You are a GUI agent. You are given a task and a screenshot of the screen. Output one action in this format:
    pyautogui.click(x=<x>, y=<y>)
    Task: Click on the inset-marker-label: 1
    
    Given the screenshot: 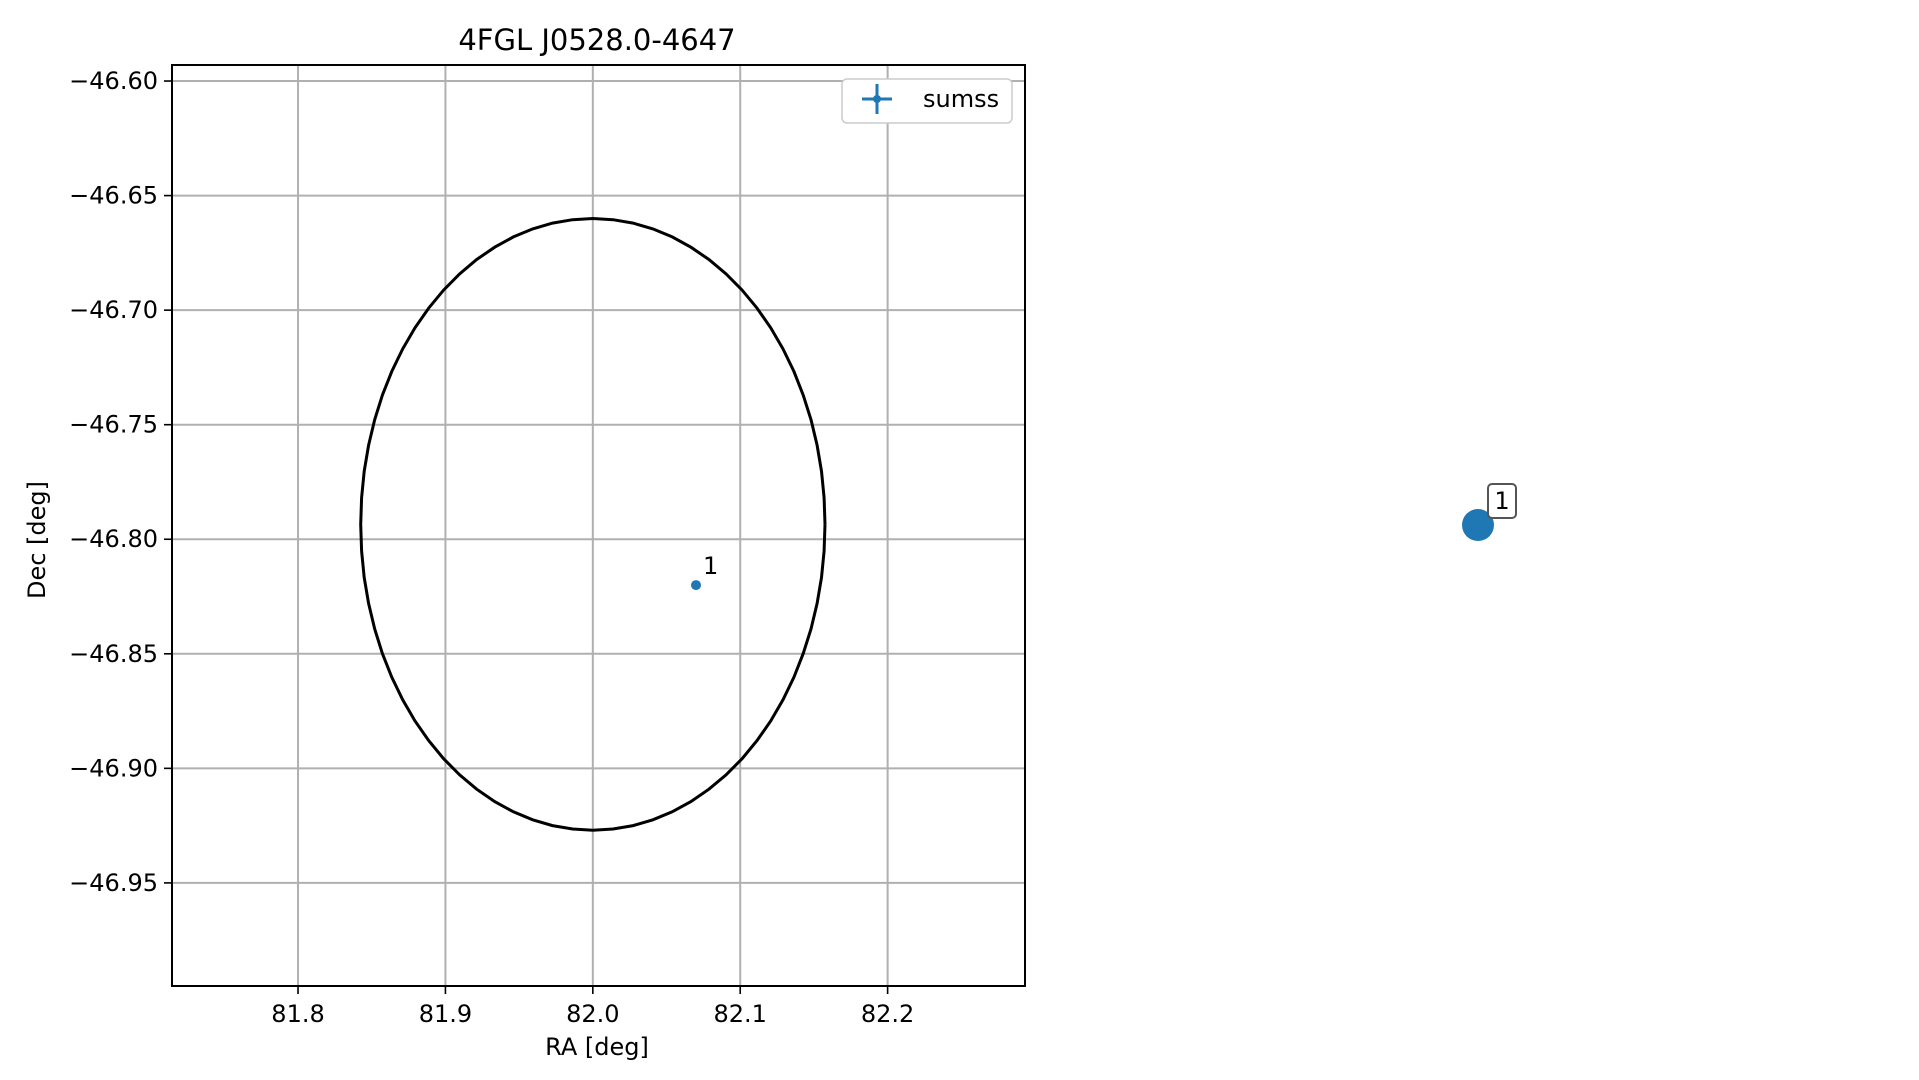 What is the action you would take?
    pyautogui.click(x=1501, y=501)
    